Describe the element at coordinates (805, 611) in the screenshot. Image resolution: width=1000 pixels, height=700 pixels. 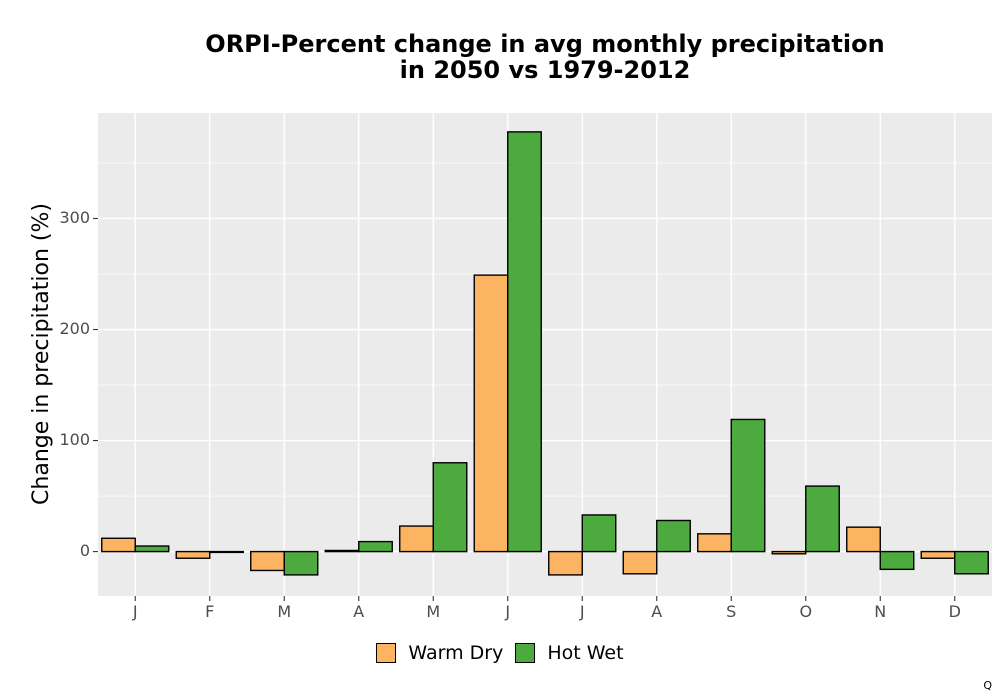
I see `x-tick-label: O` at that location.